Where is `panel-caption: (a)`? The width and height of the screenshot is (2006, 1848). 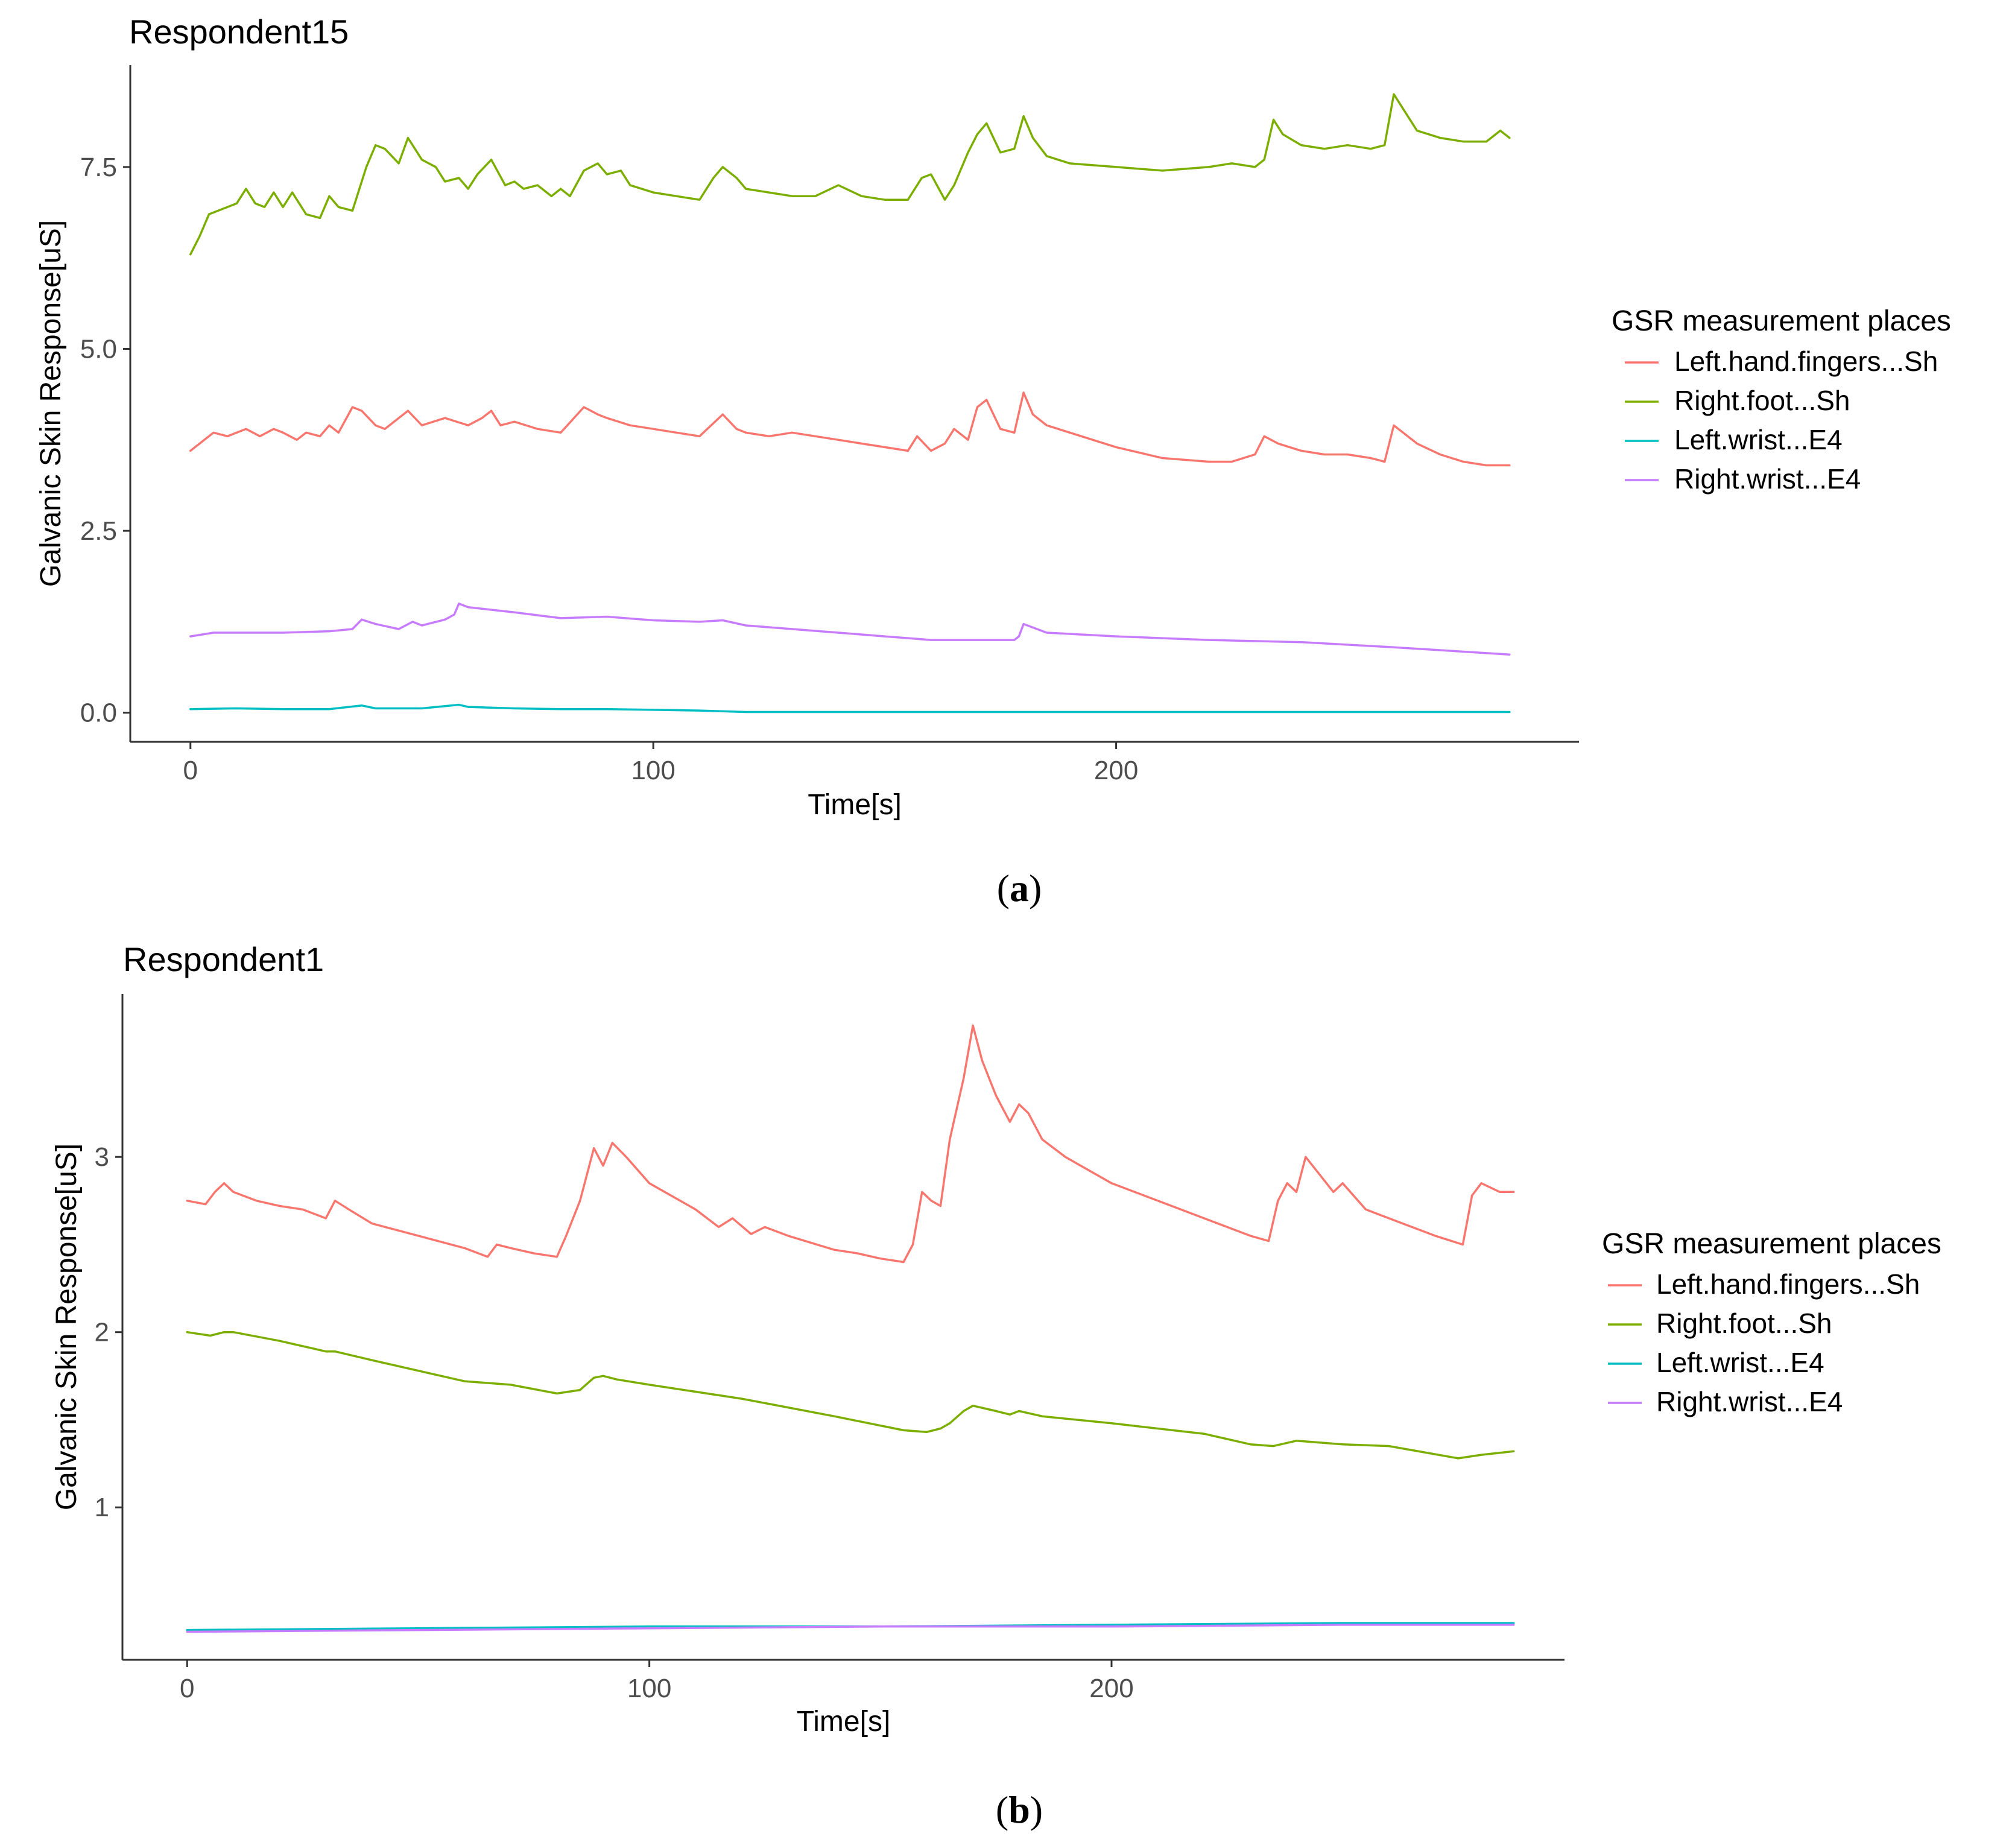 panel-caption: (a) is located at coordinates (1019, 888).